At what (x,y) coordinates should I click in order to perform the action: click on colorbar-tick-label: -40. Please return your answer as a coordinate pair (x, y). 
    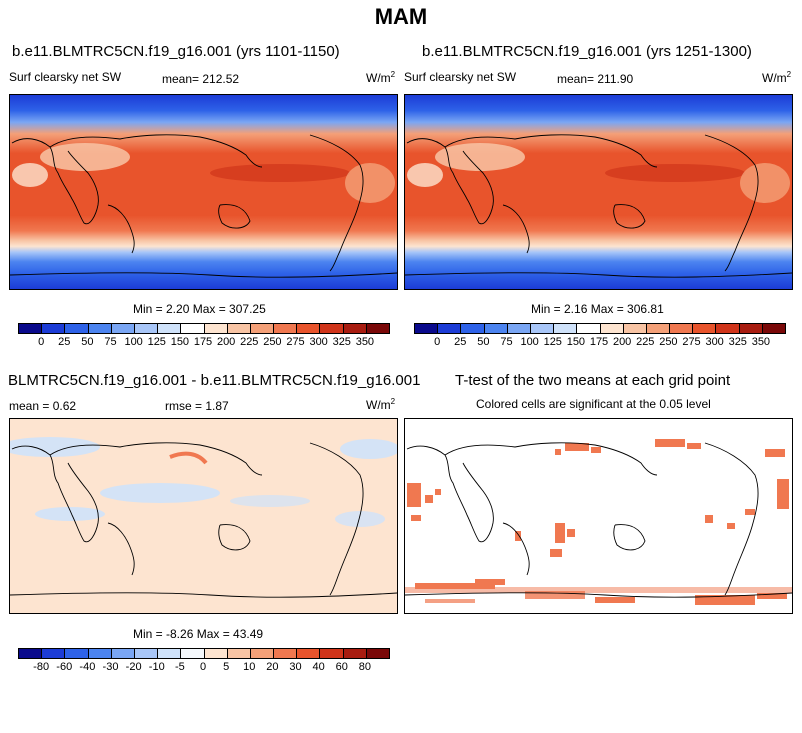
    Looking at the image, I should click on (87, 667).